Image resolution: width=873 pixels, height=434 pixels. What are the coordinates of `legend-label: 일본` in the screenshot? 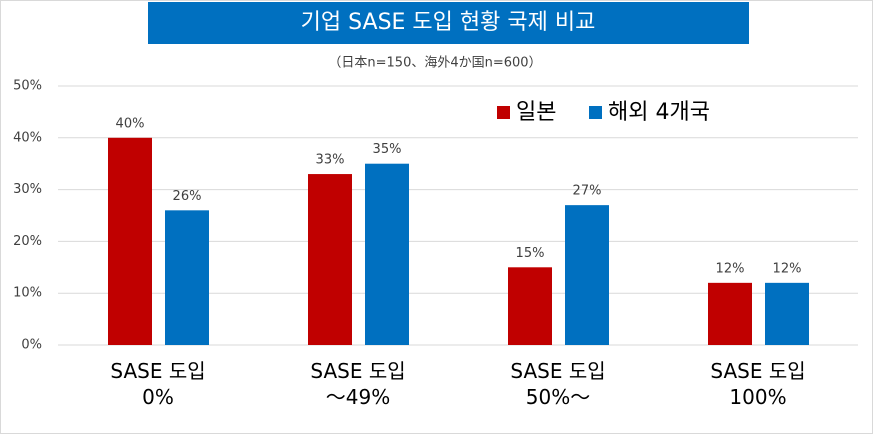 It's located at (536, 112).